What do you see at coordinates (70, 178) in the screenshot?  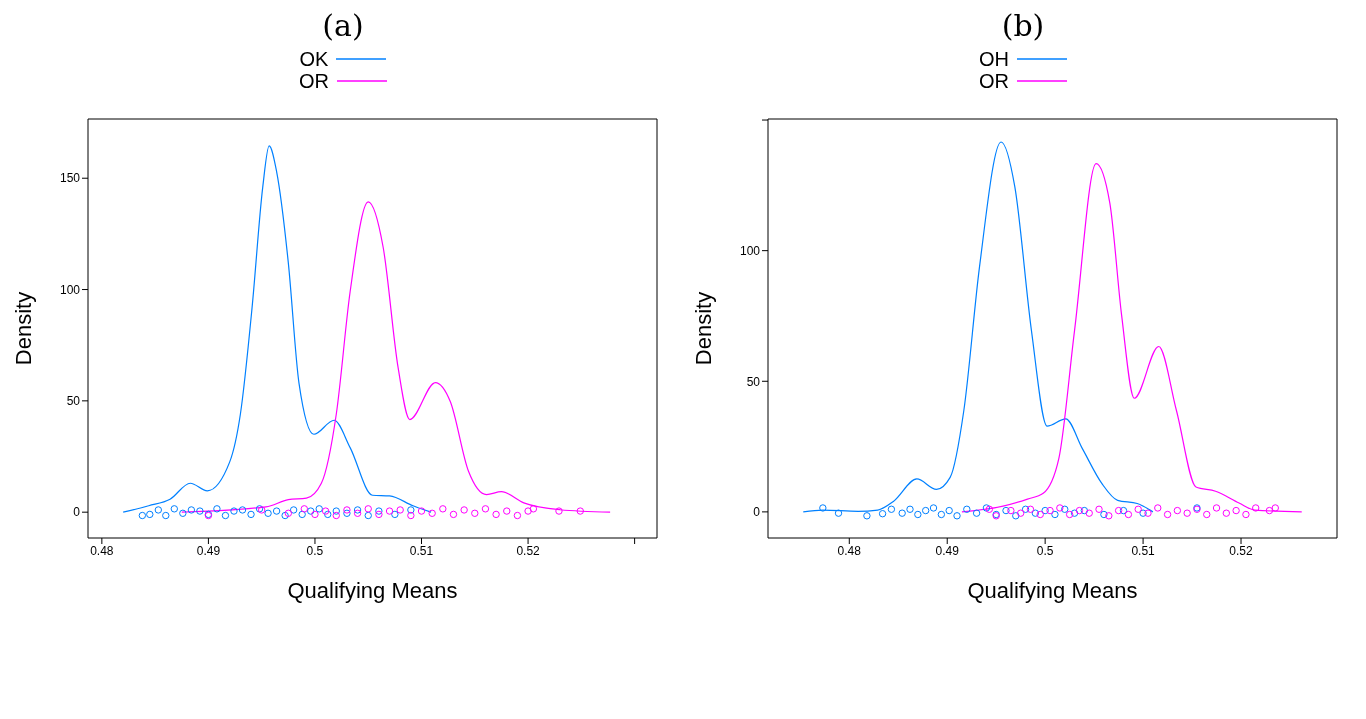 I see `y-tick-label: 150` at bounding box center [70, 178].